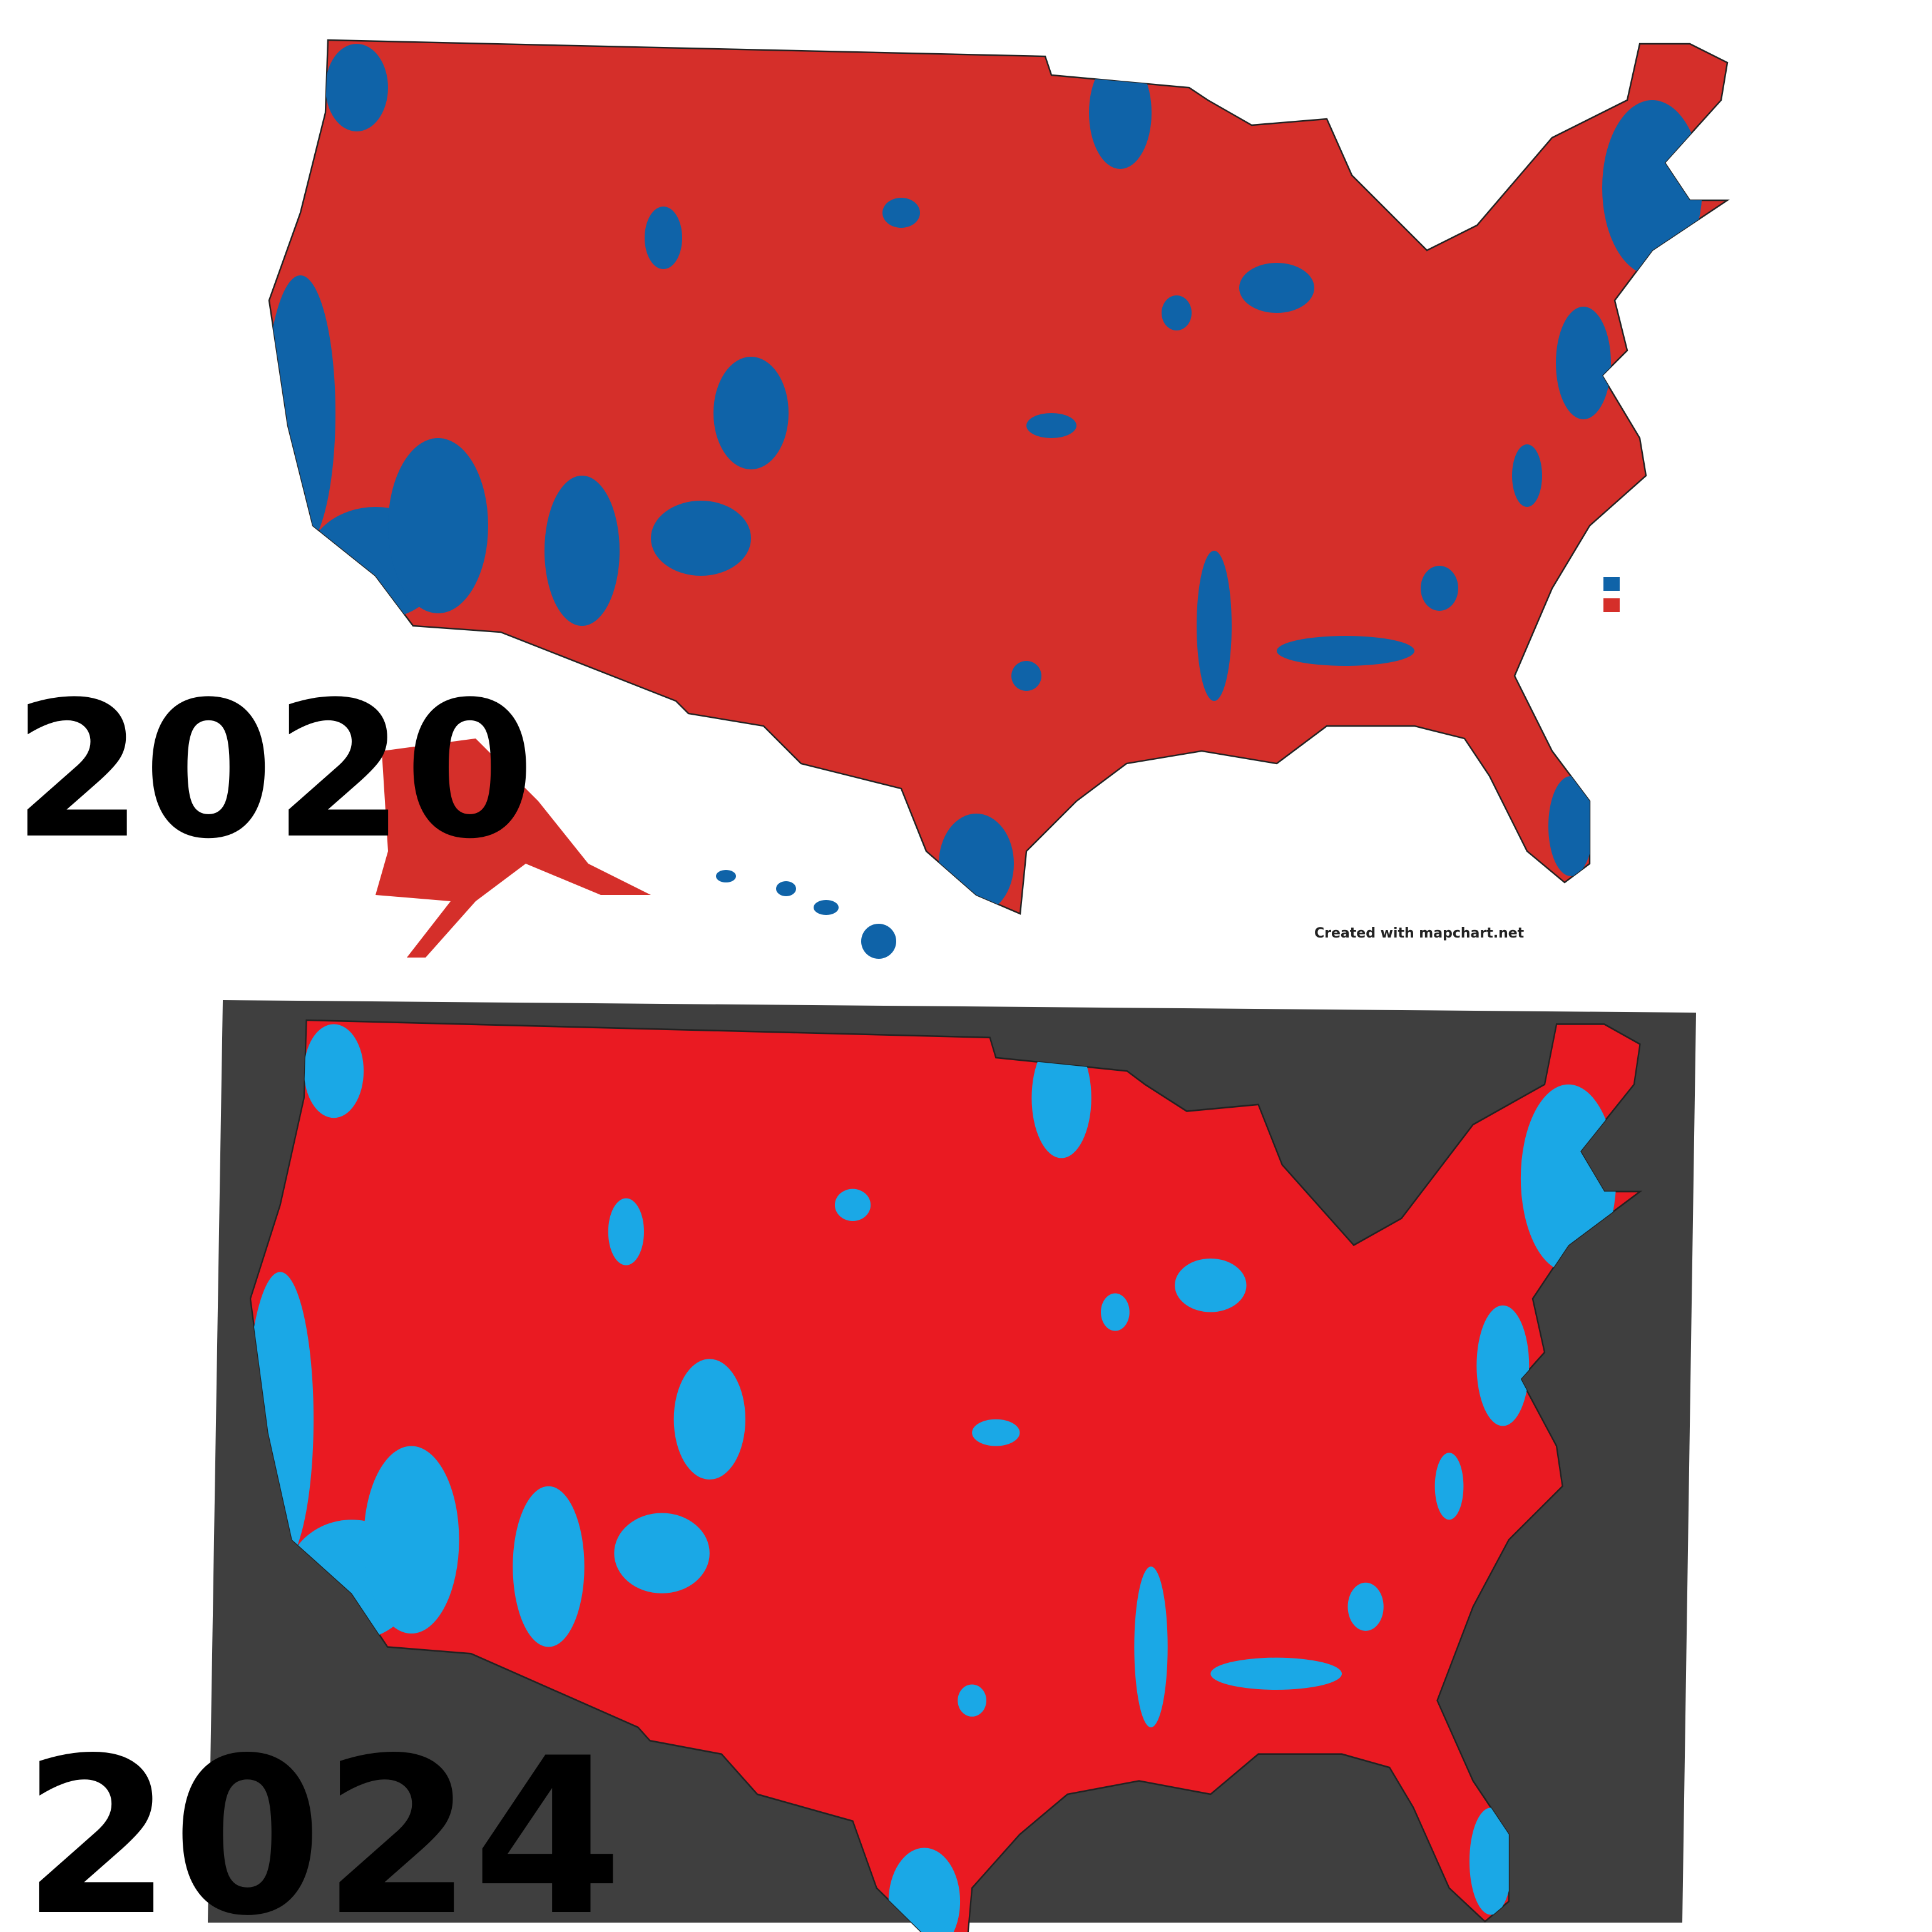 The image size is (1932, 1932). I want to click on map-credit: Created with mapchart.net, so click(1419, 933).